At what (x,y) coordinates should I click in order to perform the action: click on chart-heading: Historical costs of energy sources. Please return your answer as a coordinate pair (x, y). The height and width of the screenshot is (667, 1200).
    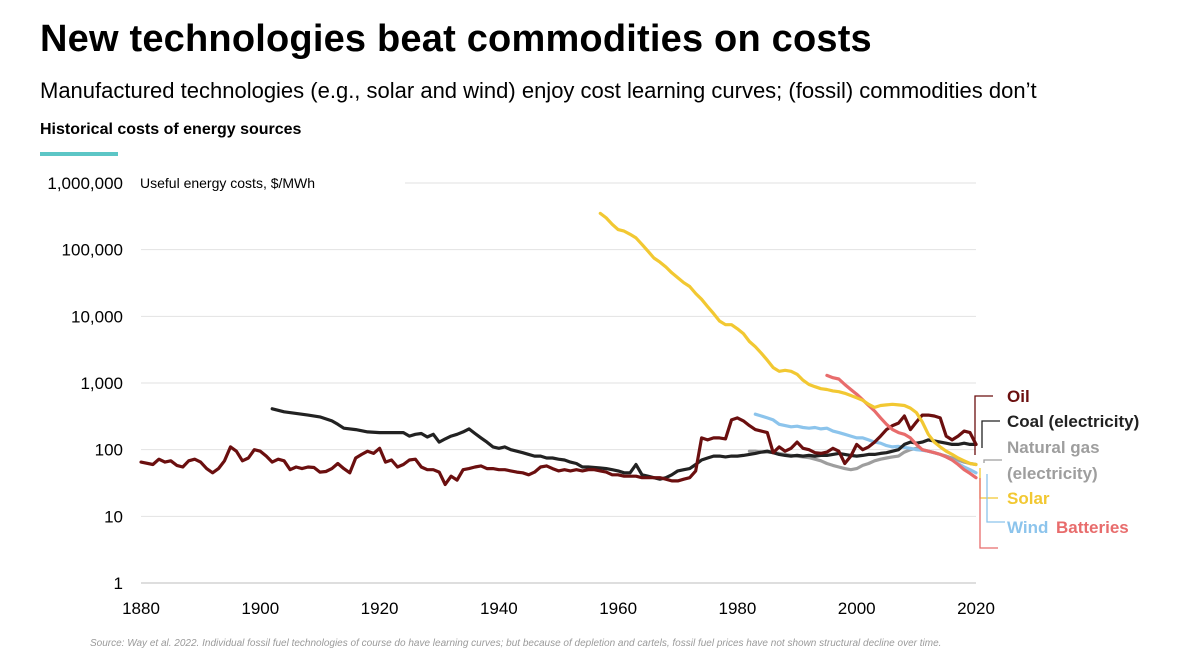
    Looking at the image, I should click on (171, 129).